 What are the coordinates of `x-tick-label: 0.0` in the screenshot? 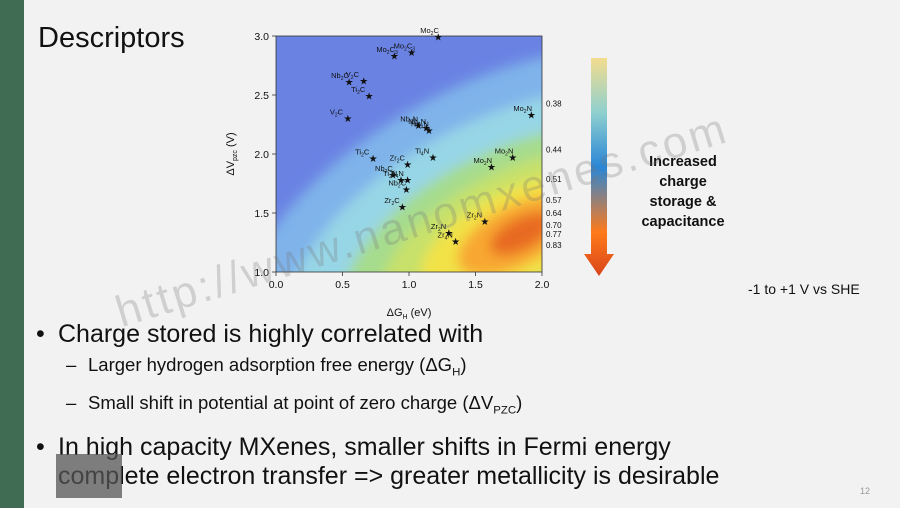 It's located at (276, 285).